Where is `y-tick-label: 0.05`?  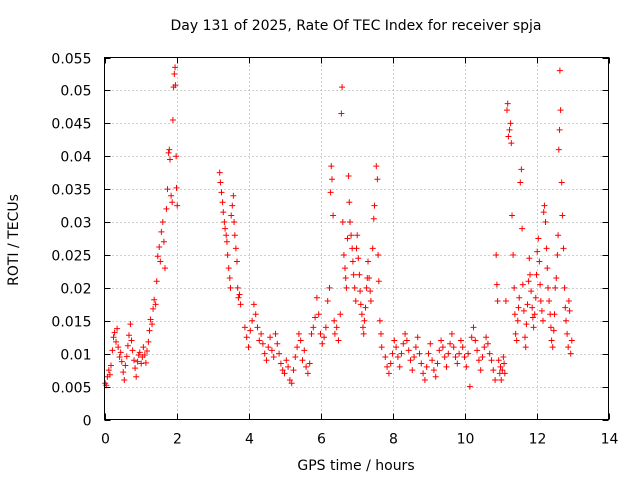 y-tick-label: 0.05 is located at coordinates (75, 92).